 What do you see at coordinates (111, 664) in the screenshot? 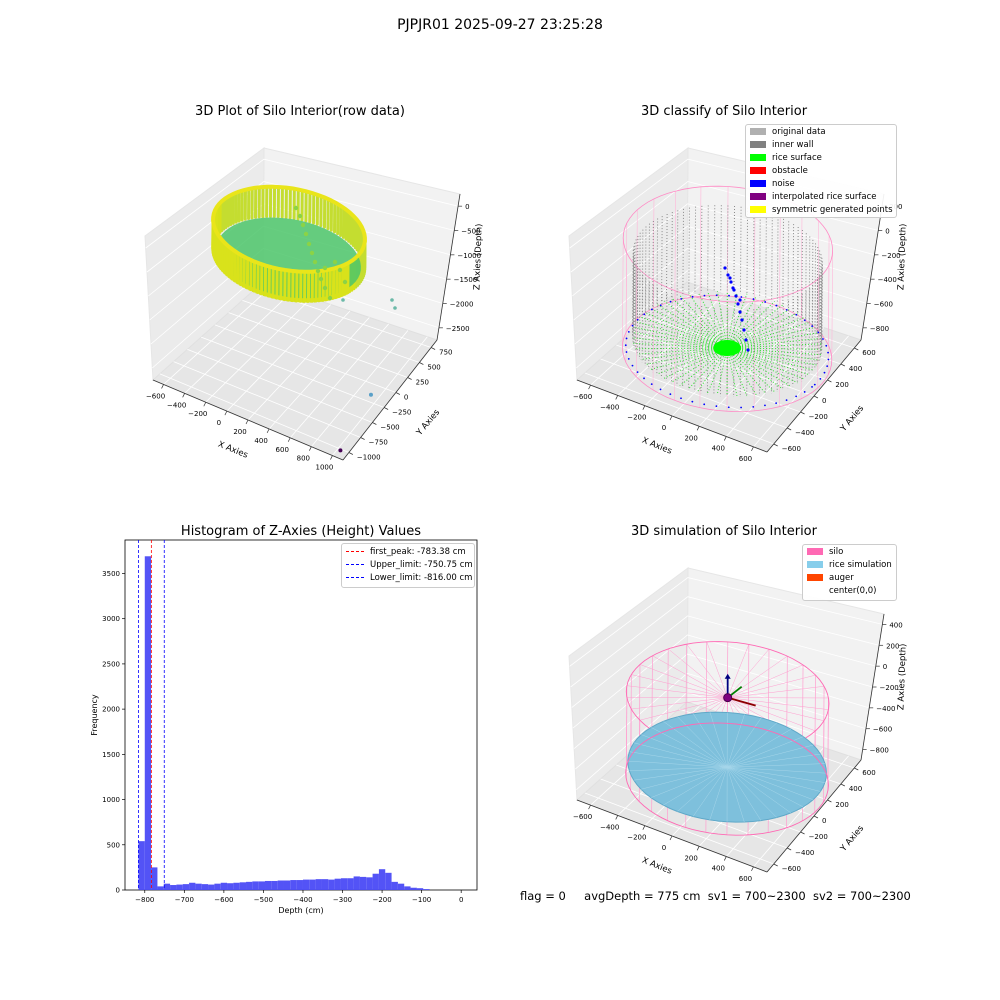
I see `y-tick-label: 2500` at bounding box center [111, 664].